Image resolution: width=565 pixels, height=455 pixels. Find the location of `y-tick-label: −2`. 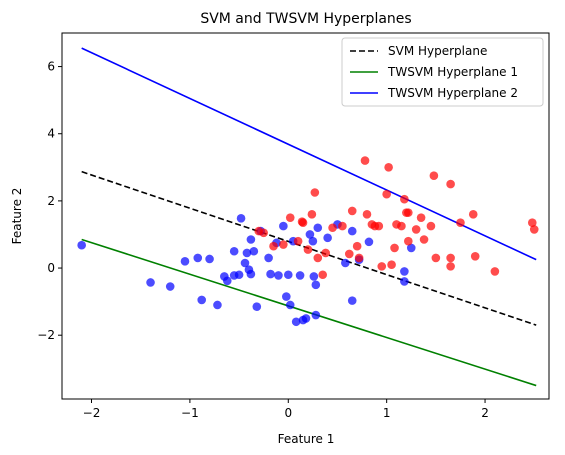

y-tick-label: −2 is located at coordinates (46, 335).